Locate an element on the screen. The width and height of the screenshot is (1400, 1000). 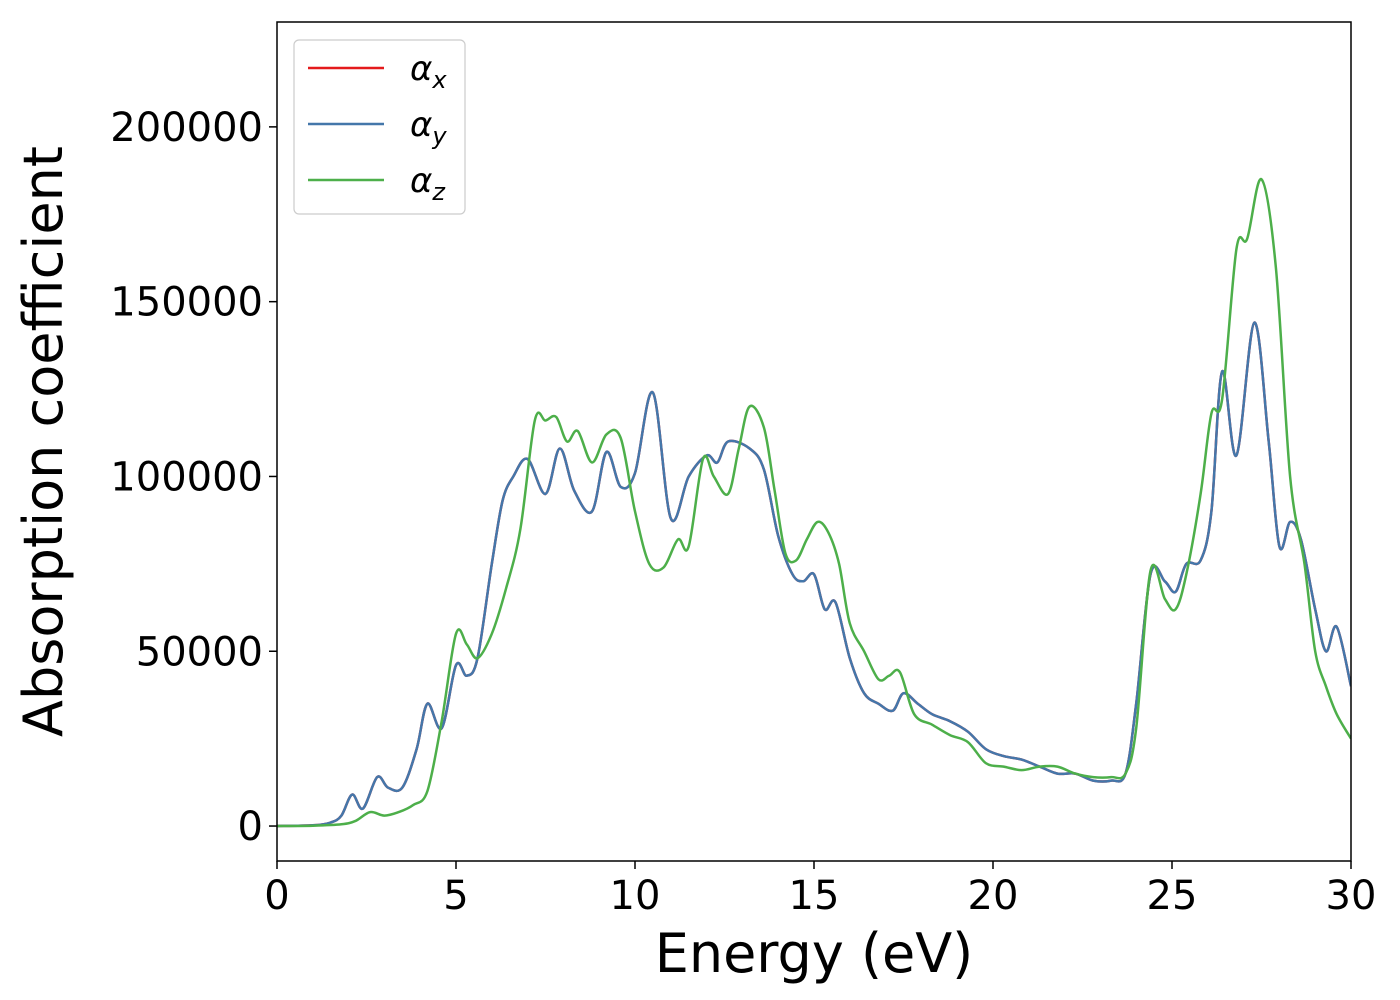
x-tick-label: 25 is located at coordinates (1172, 896).